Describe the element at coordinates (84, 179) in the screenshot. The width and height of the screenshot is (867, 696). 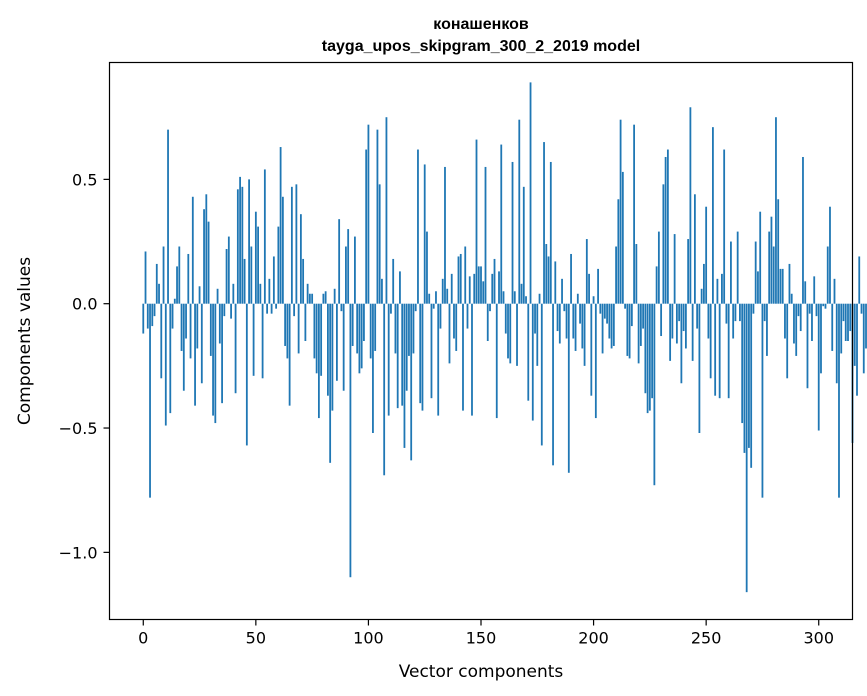
I see `y-tick-label: 0.5` at that location.